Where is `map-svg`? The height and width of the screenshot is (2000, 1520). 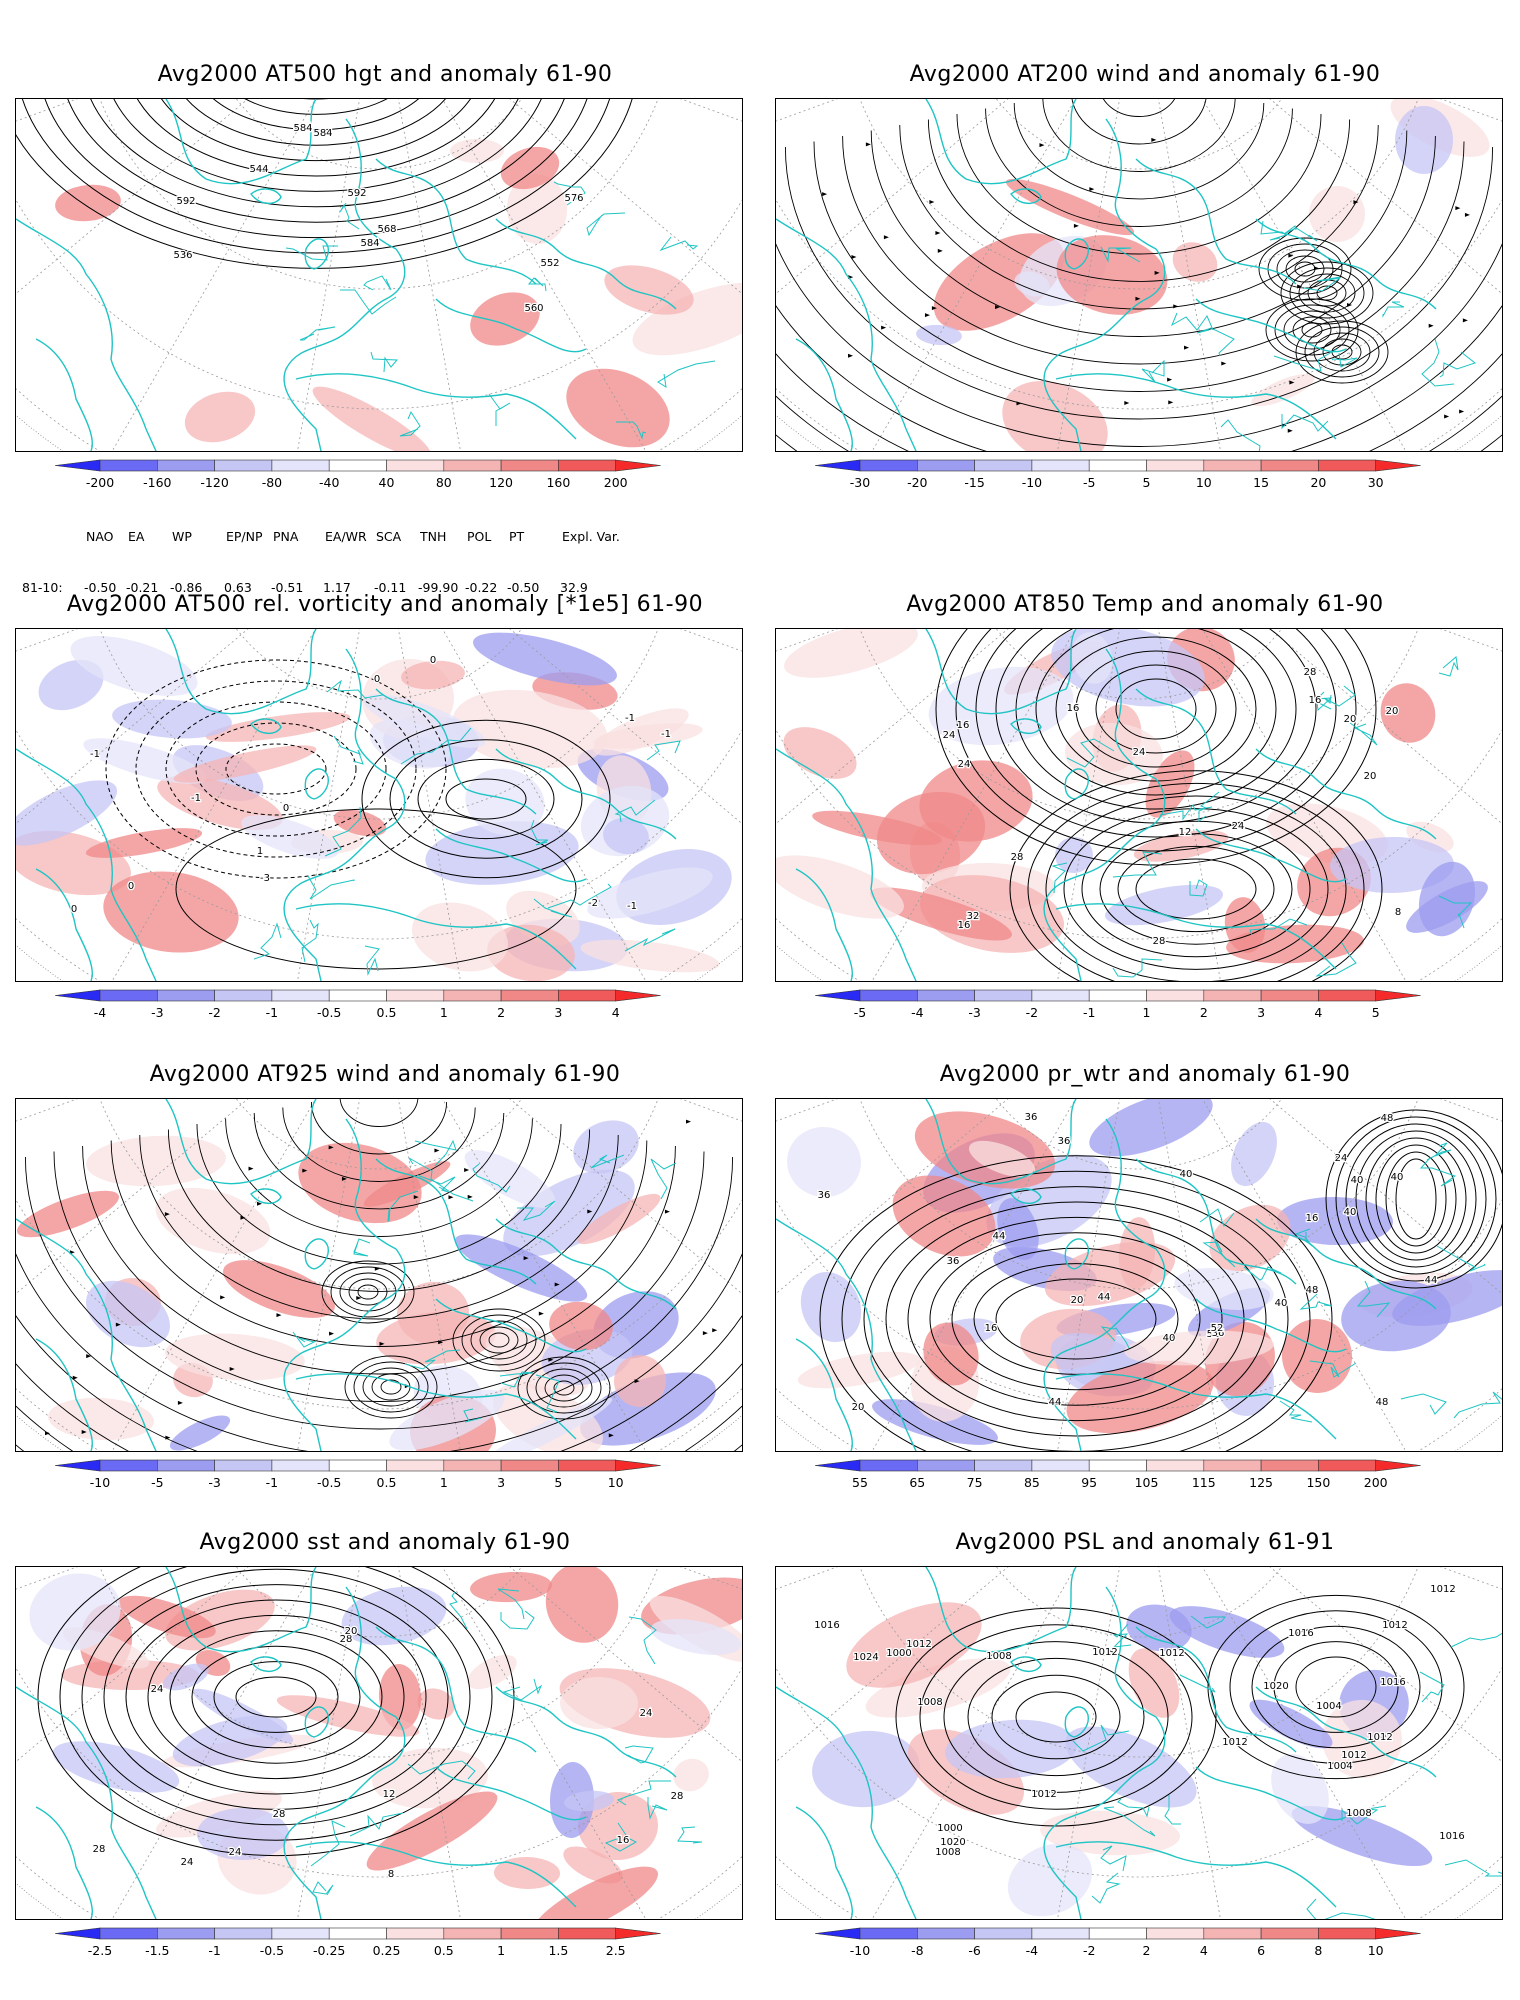
map-svg is located at coordinates (1139, 275).